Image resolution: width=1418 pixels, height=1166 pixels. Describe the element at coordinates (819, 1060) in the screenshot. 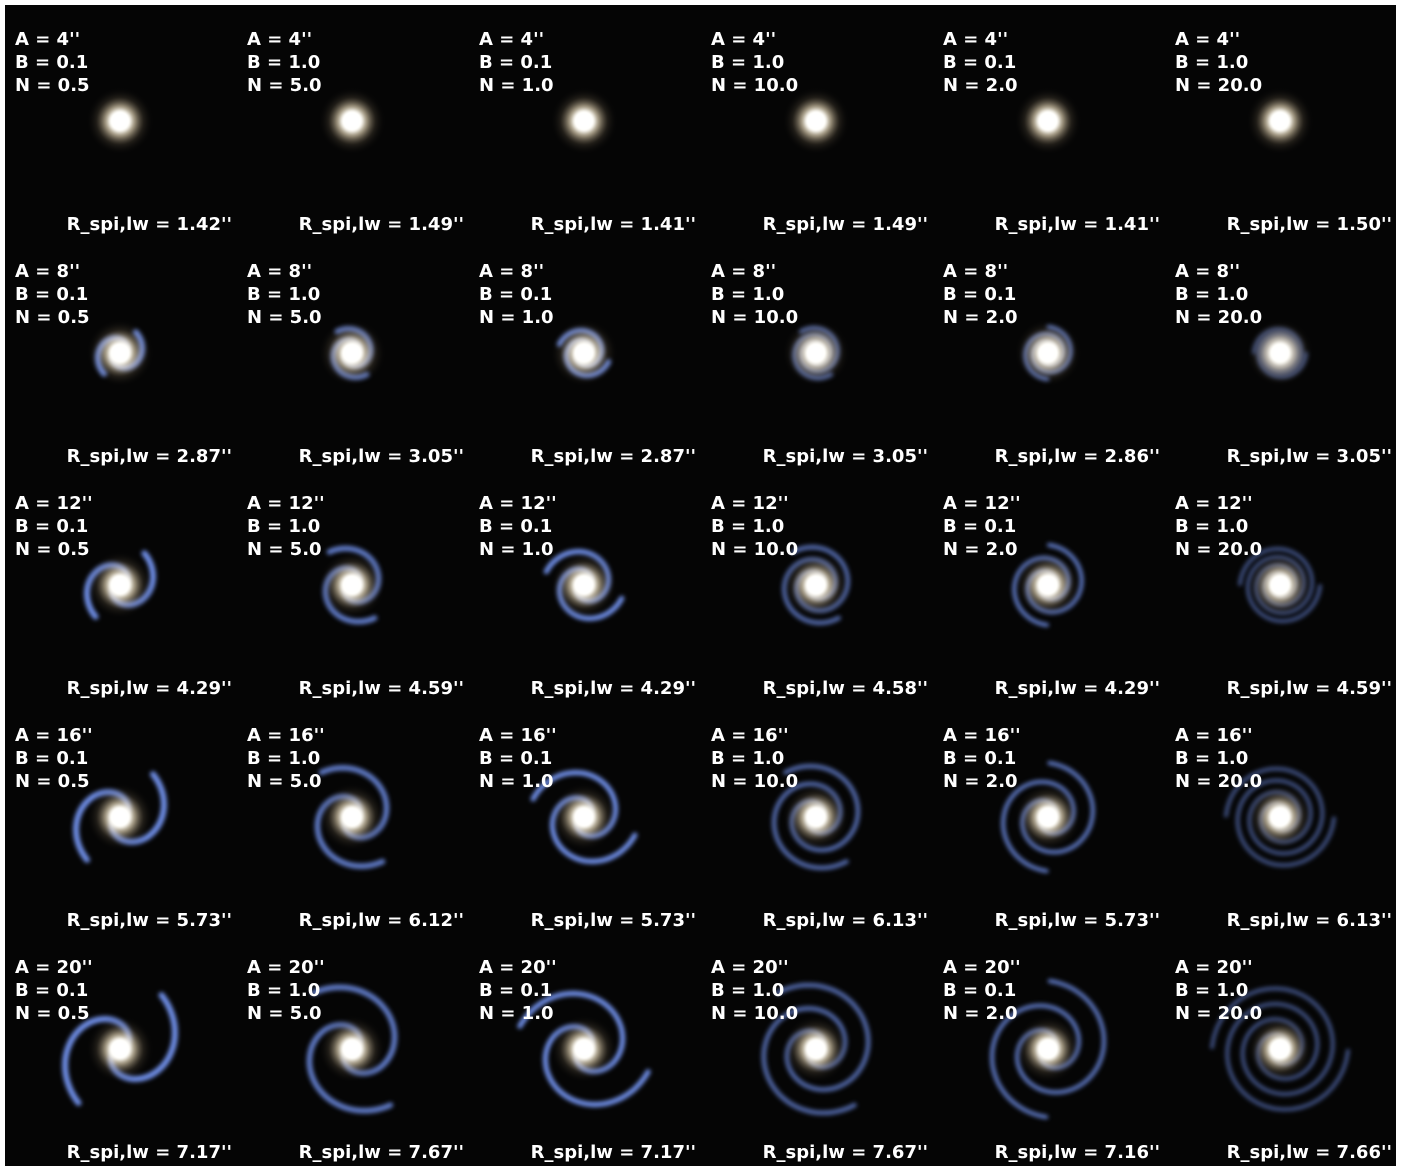

I see `galaxy-panel: A = 20''B = 1.0N = 10.0 R_spi,lw = 7.67''` at that location.